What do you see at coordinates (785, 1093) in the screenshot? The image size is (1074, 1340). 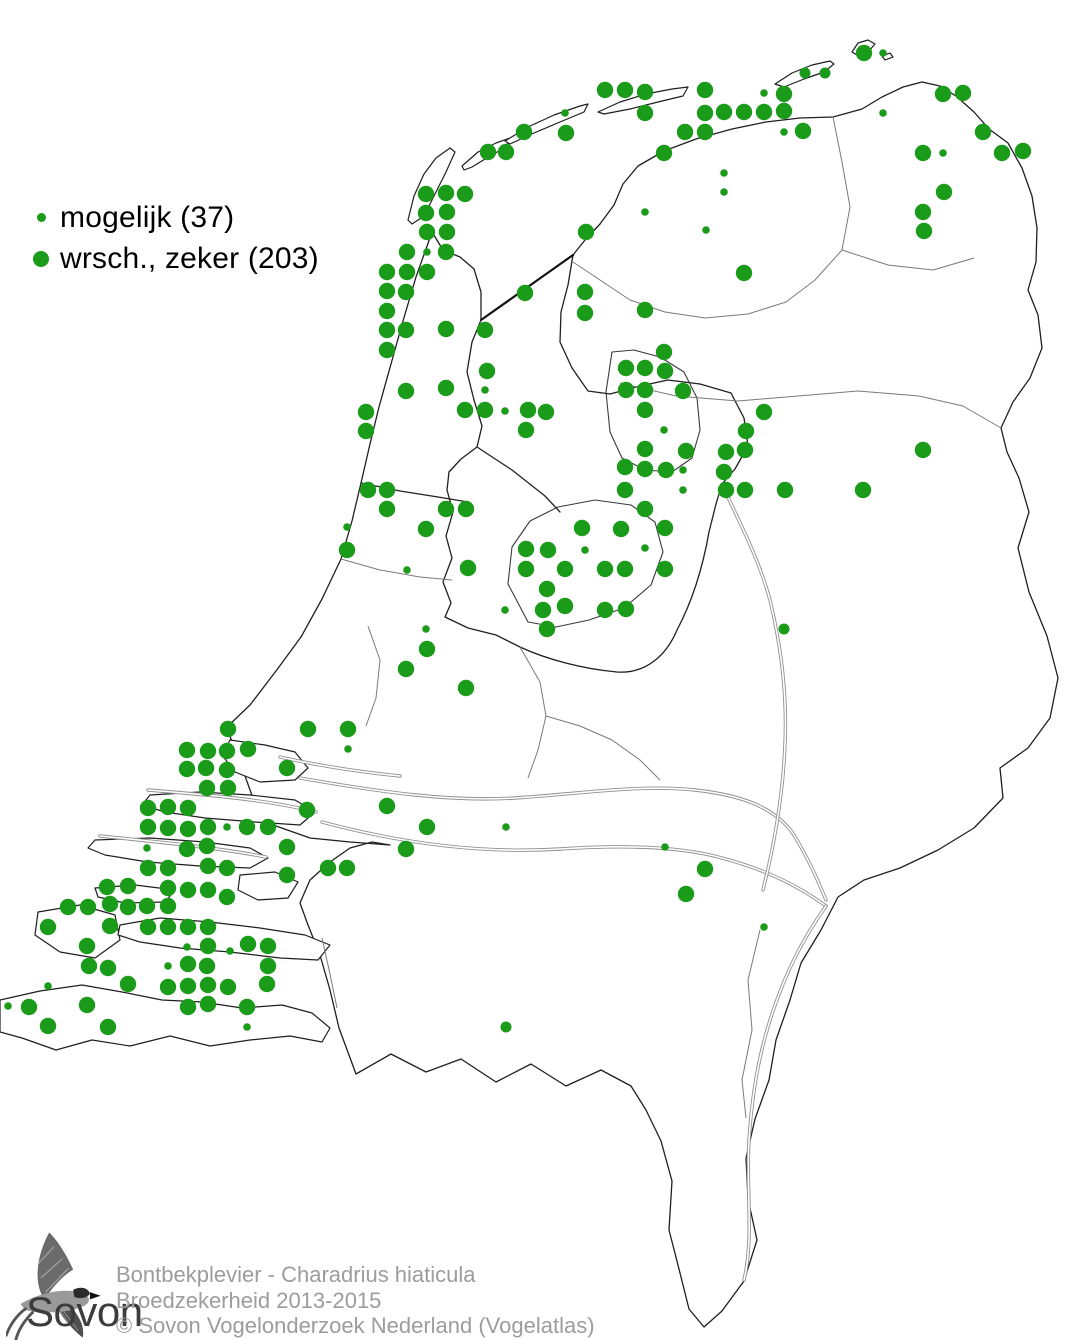 I see `river-maas` at bounding box center [785, 1093].